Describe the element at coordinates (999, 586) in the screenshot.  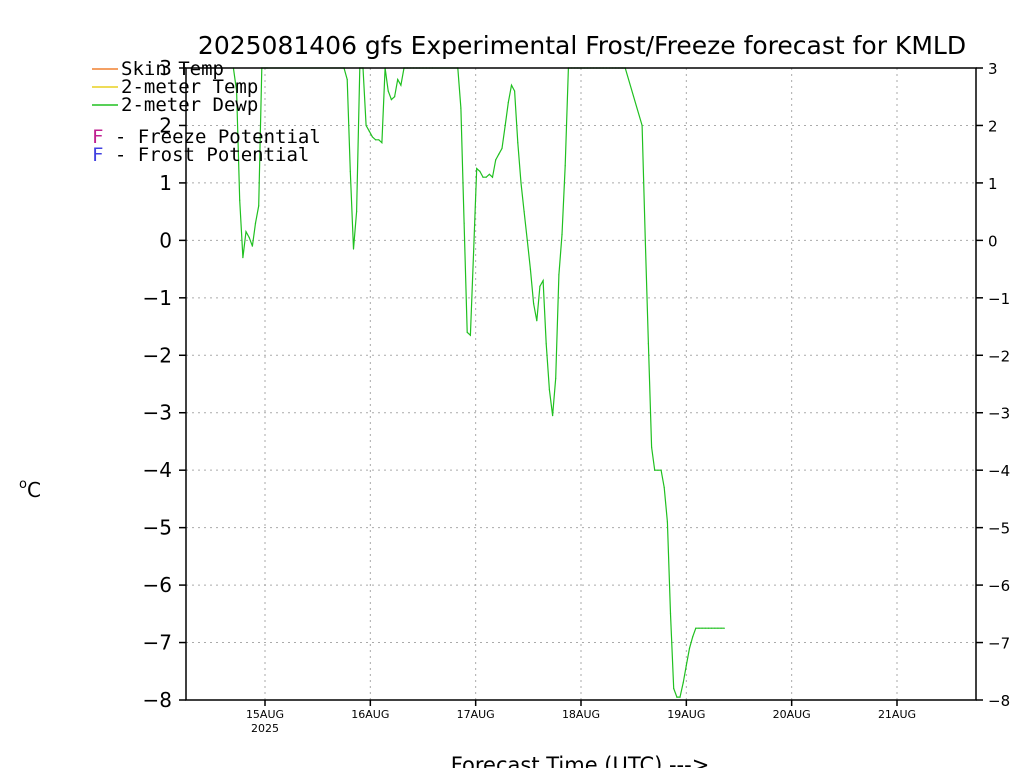
I see `y-tick-label-right: −6` at that location.